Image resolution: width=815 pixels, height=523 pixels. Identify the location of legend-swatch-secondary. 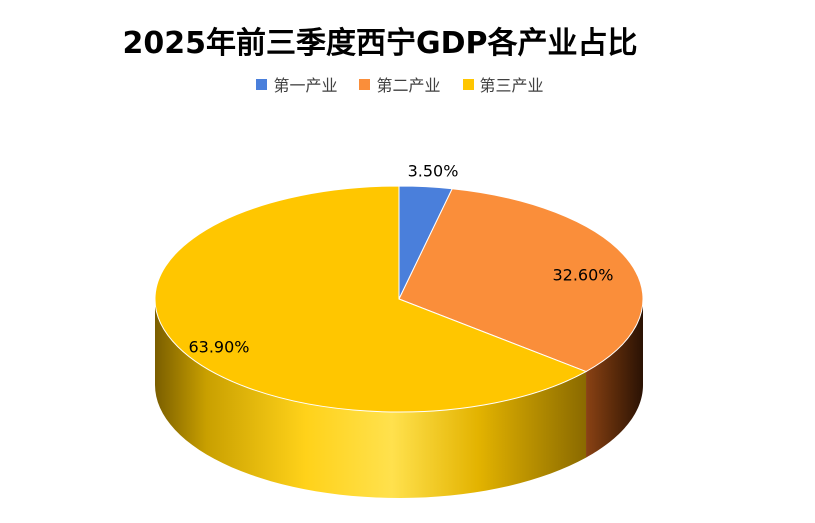
(365, 84).